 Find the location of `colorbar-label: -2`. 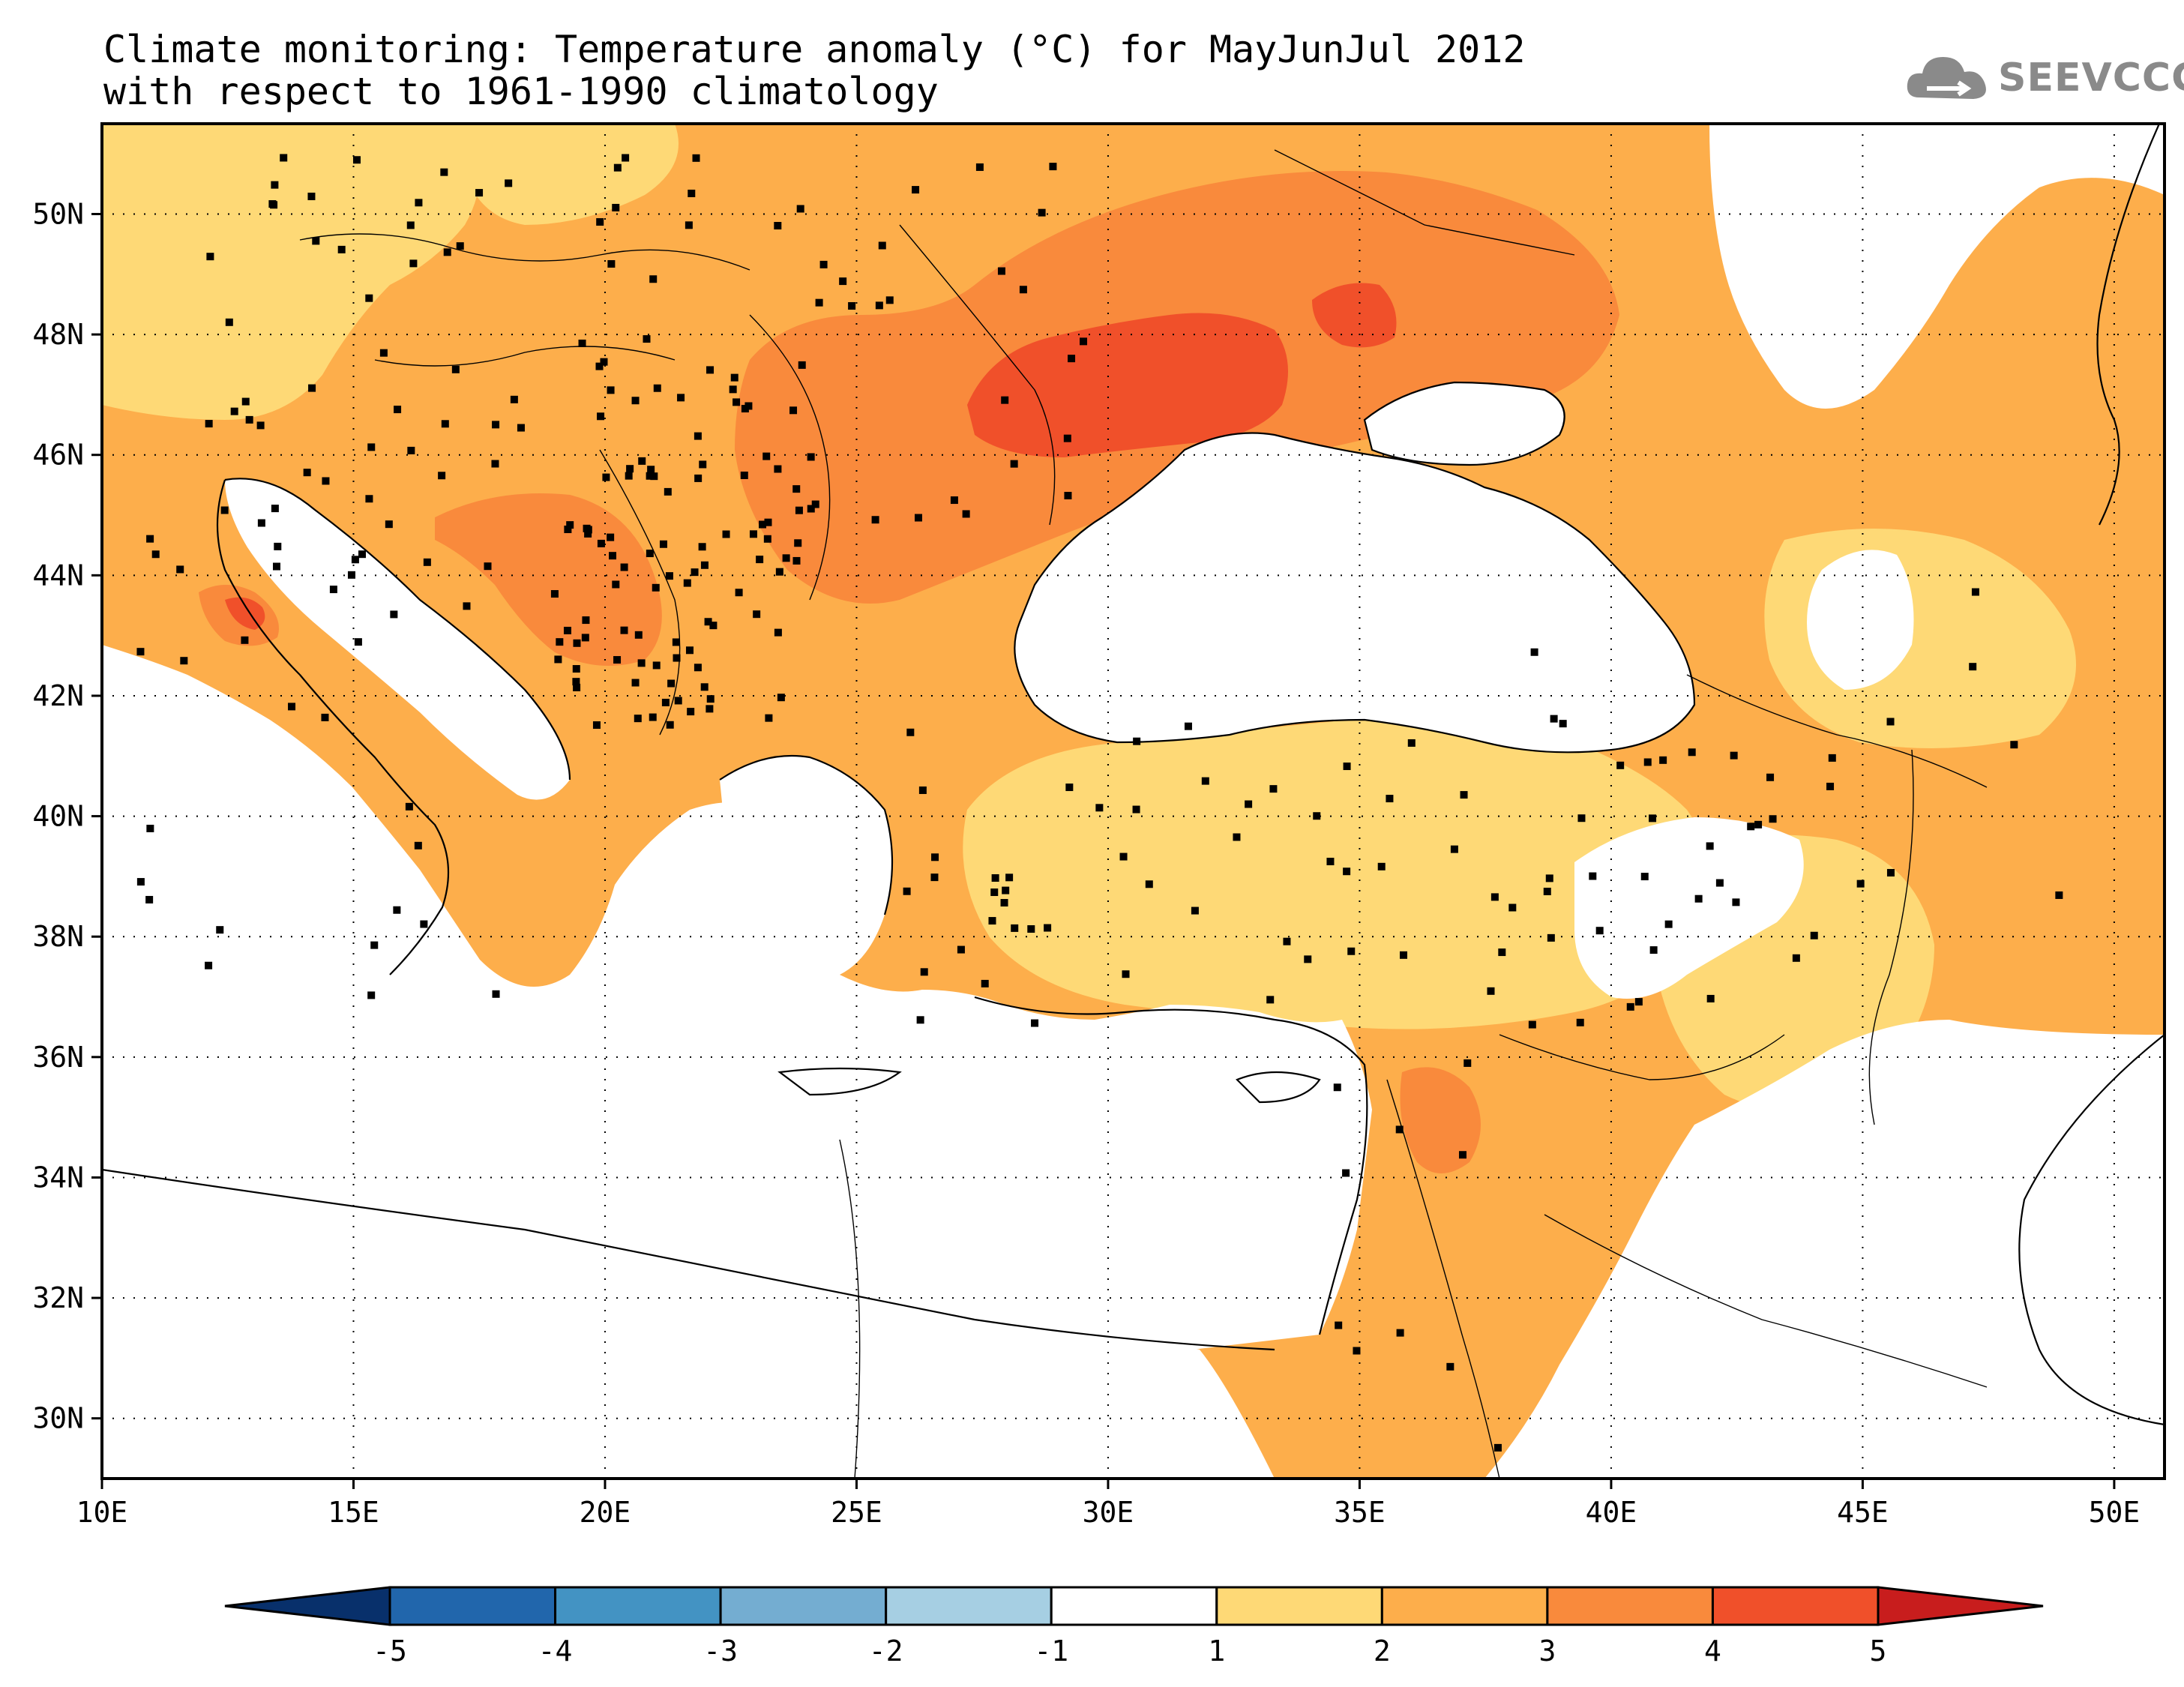

colorbar-label: -2 is located at coordinates (886, 1651).